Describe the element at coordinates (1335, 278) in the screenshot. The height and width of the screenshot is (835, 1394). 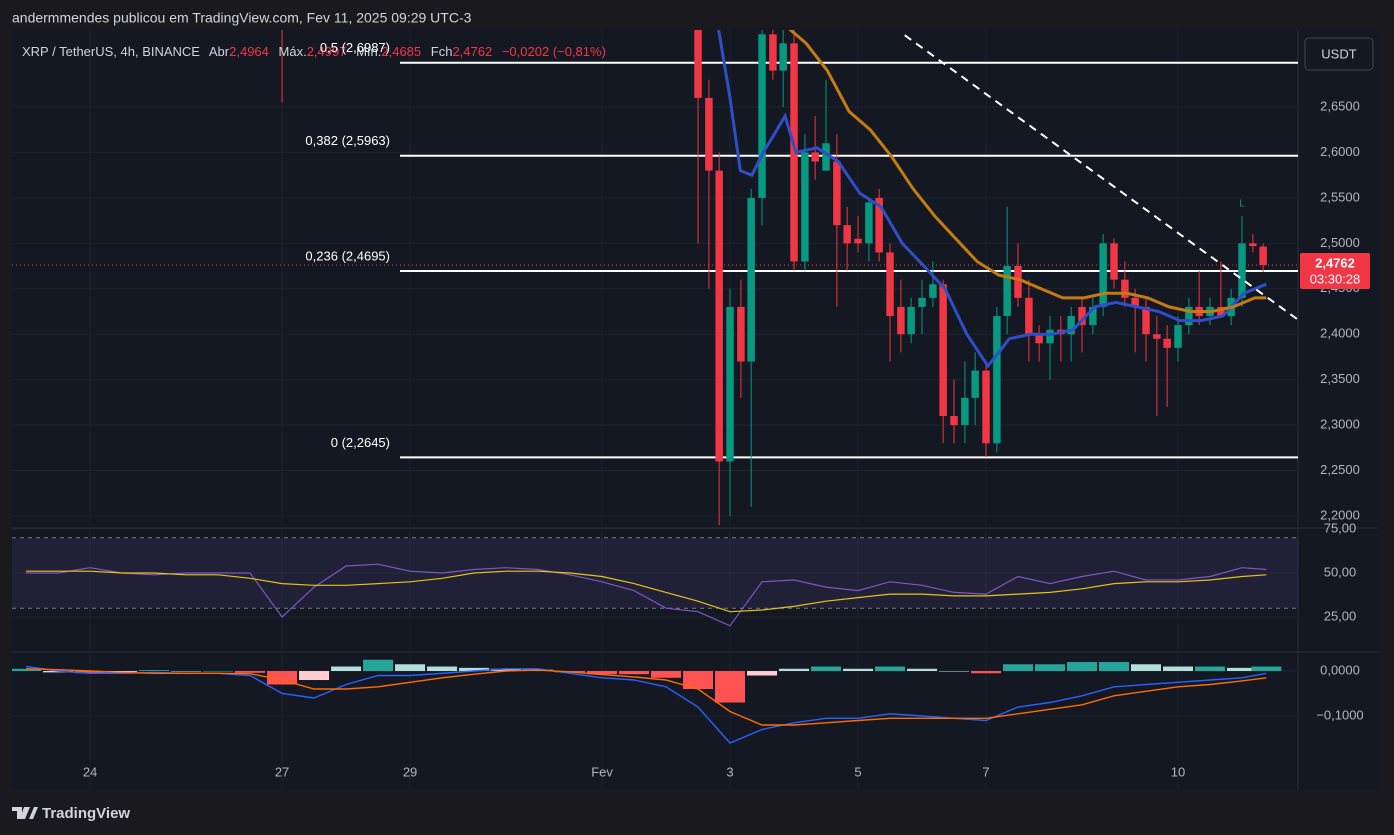
I see `price-tag-countdown: 03:30:28` at that location.